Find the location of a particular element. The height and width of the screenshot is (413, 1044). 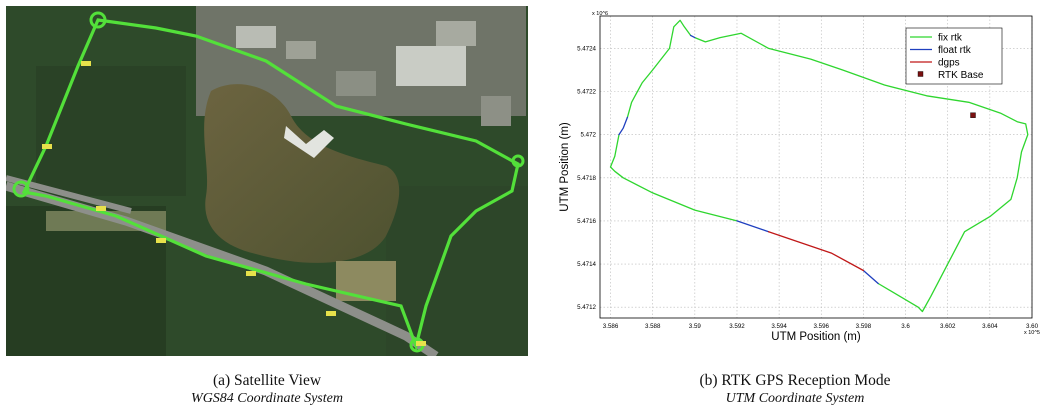

campus-building is located at coordinates (309, 142).